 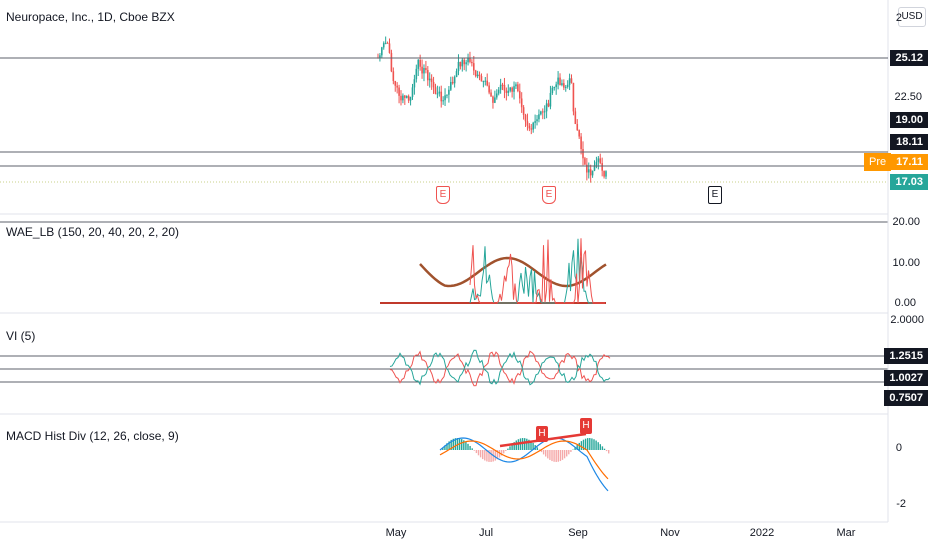 I want to click on vi-label-1-2515: 1.2515, so click(x=906, y=356).